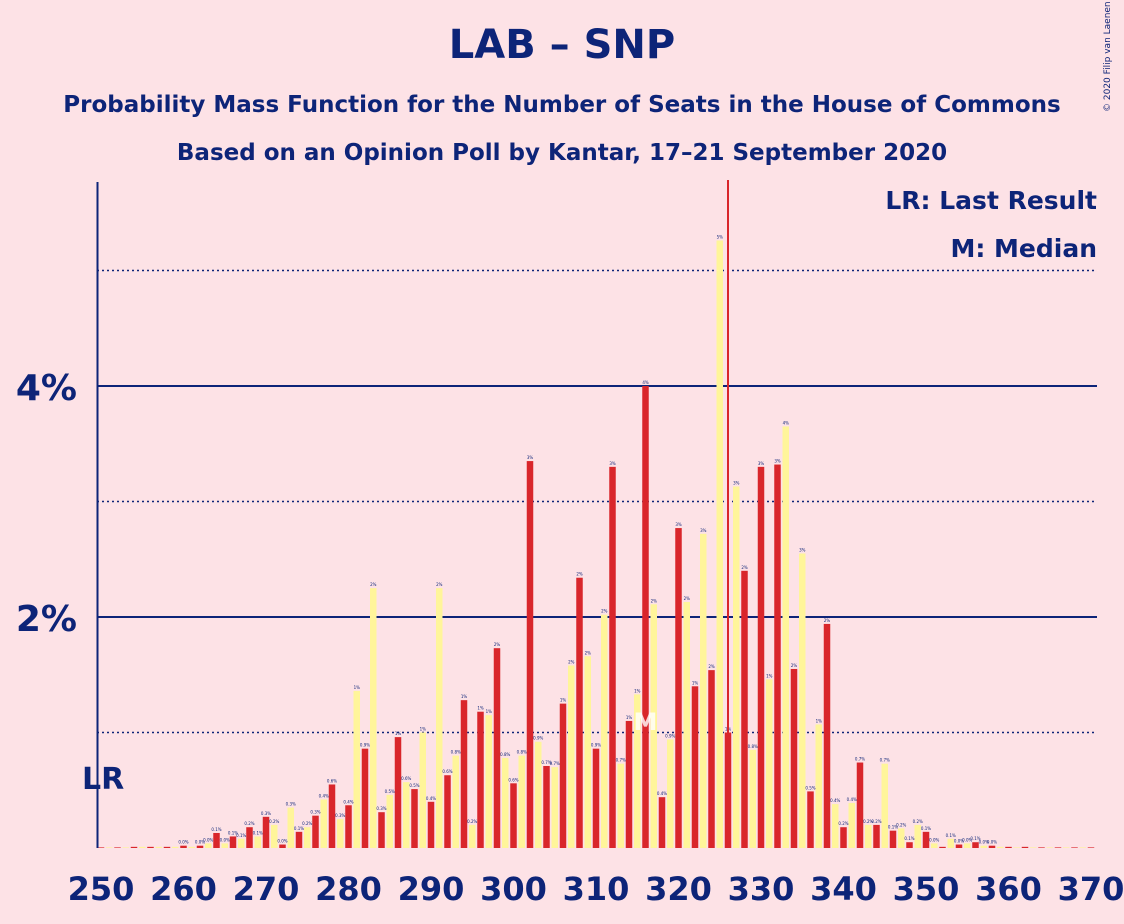 The width and height of the screenshot is (1124, 924). What do you see at coordinates (934, 839) in the screenshot?
I see `data-label-seat-351: 0.0%` at bounding box center [934, 839].